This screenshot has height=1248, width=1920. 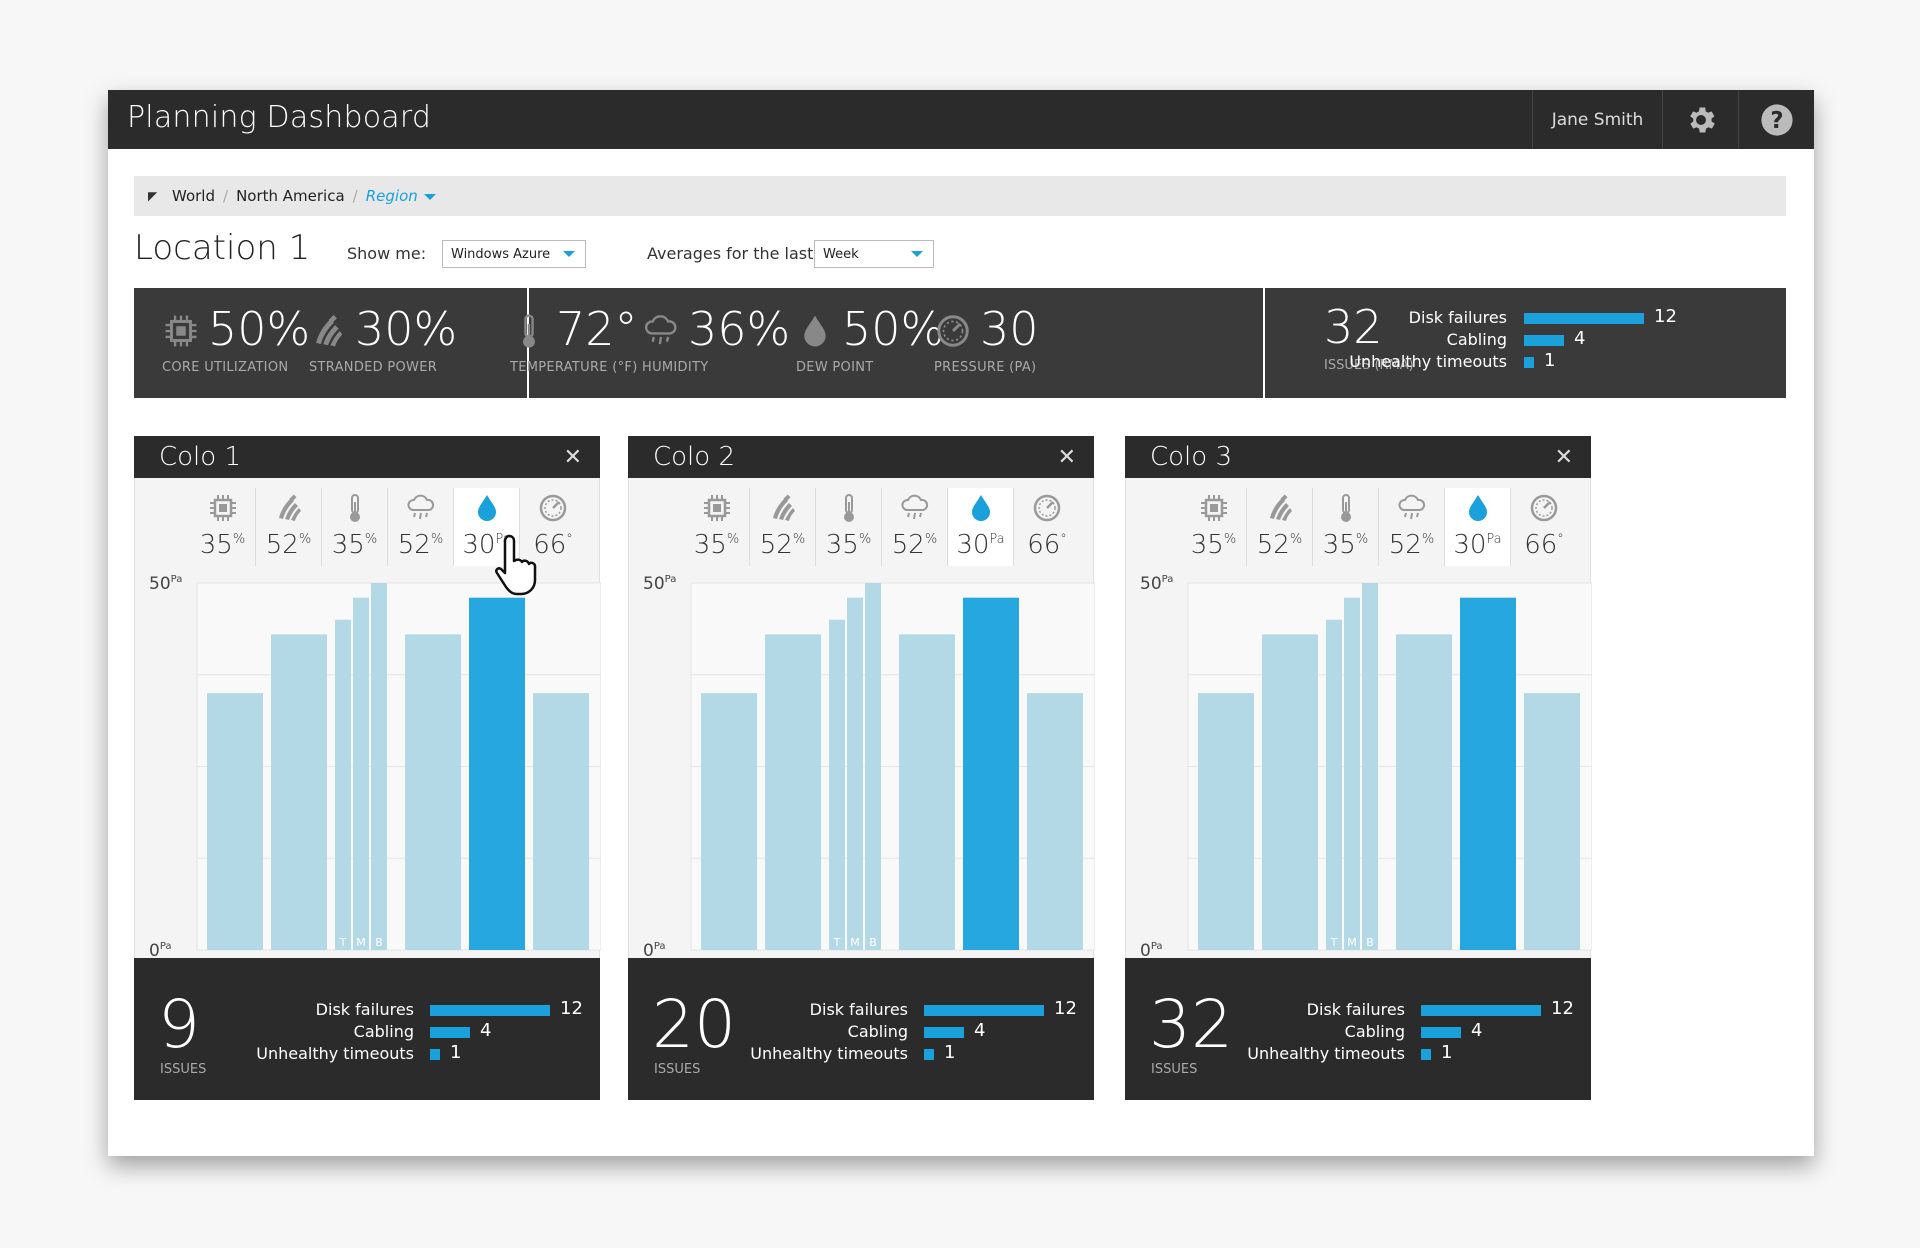 I want to click on colo-title: Colo 3, so click(x=1191, y=457).